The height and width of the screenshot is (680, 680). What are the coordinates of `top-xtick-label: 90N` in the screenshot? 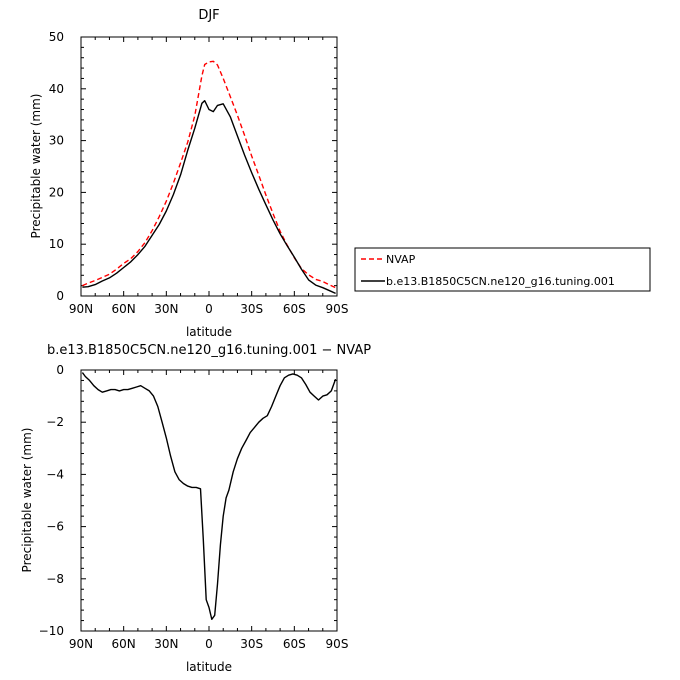 It's located at (81, 309).